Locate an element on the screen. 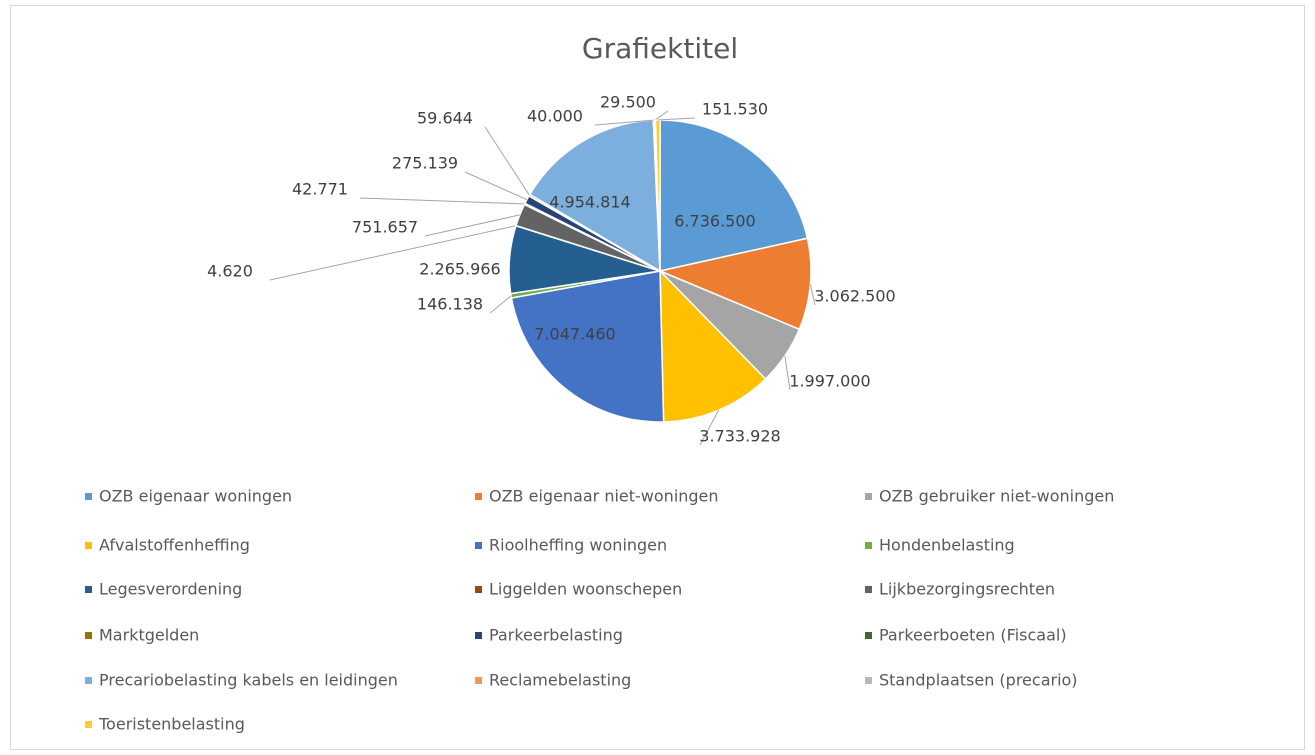 The image size is (1315, 755). data-label: 6.736.500 is located at coordinates (714, 221).